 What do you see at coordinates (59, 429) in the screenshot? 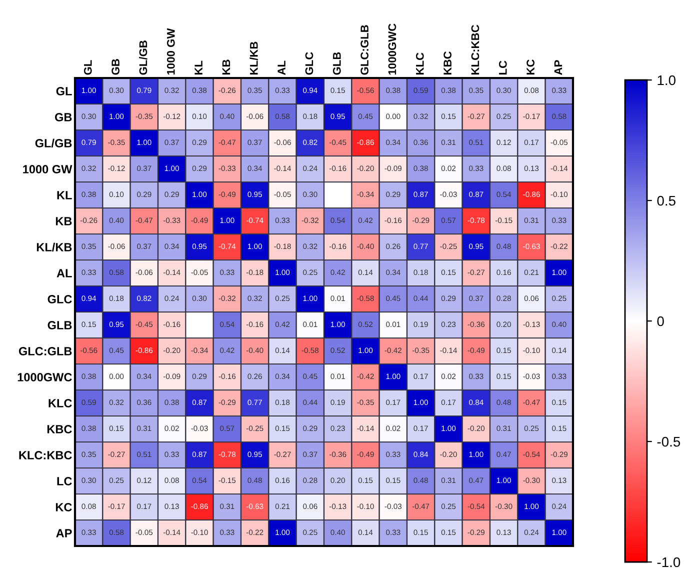
I see `y-tick-label: KBC` at bounding box center [59, 429].